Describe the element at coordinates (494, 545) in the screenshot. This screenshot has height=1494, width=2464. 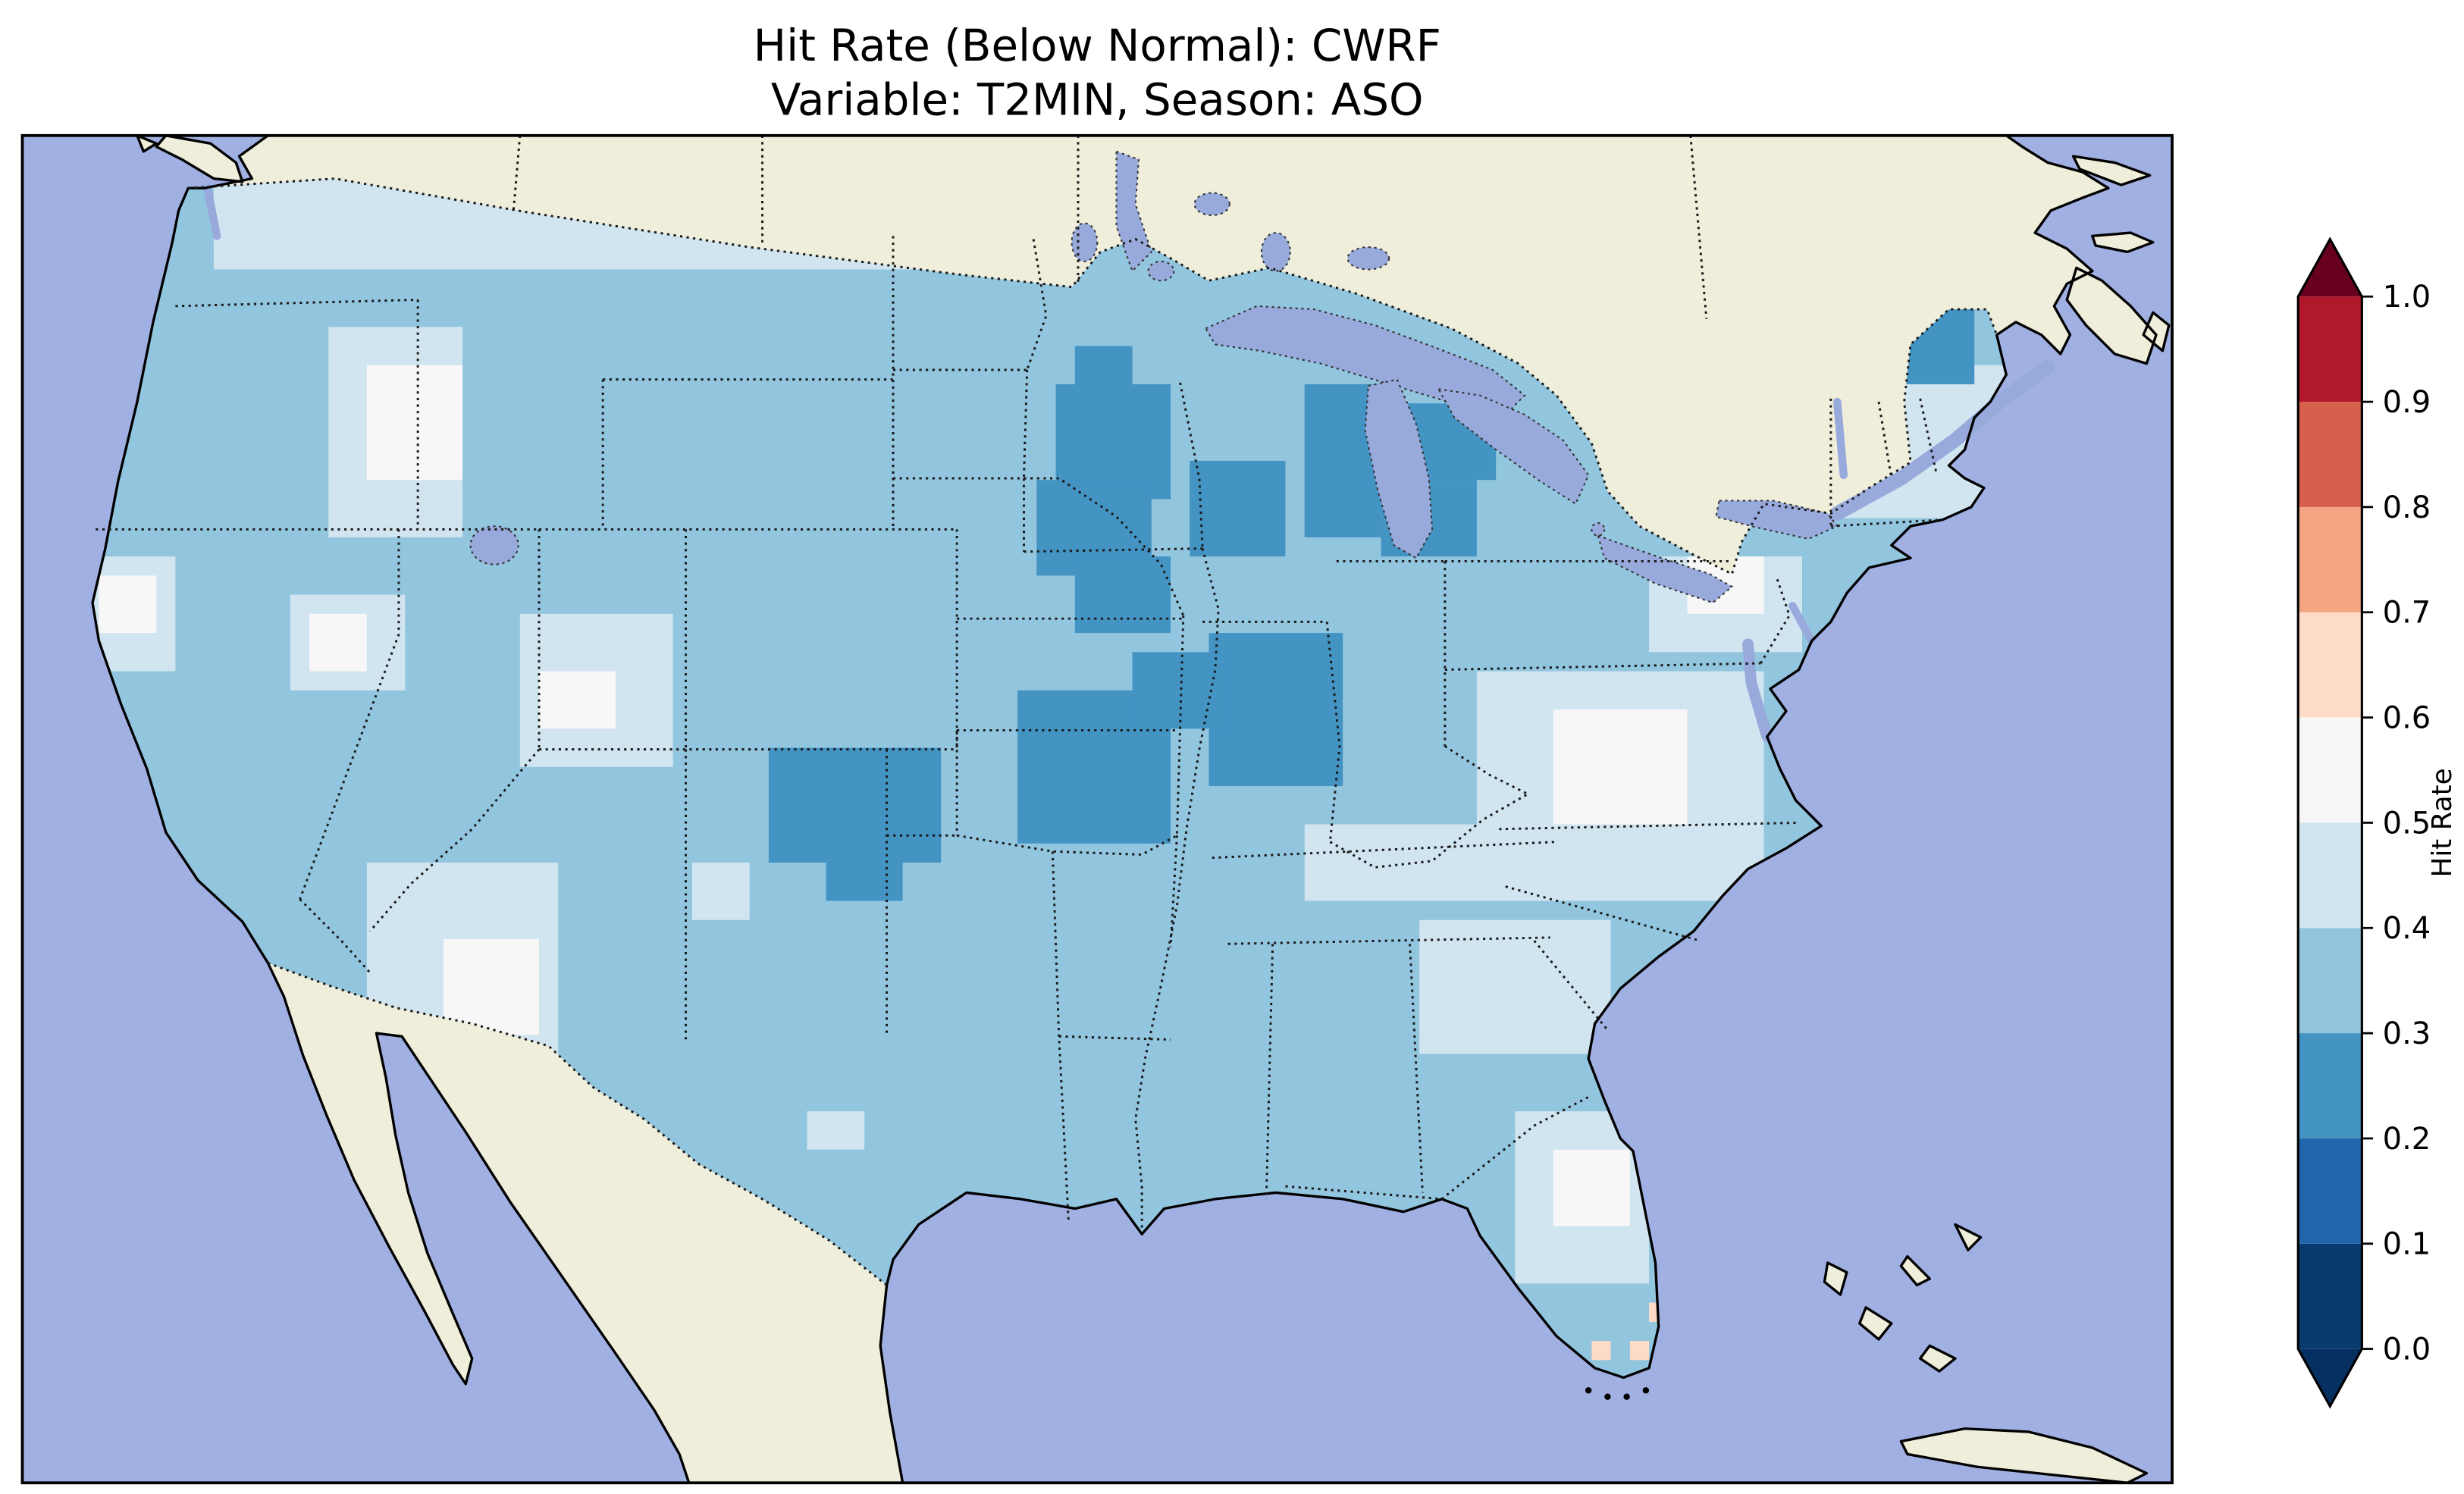
I see `great-salt-lake` at that location.